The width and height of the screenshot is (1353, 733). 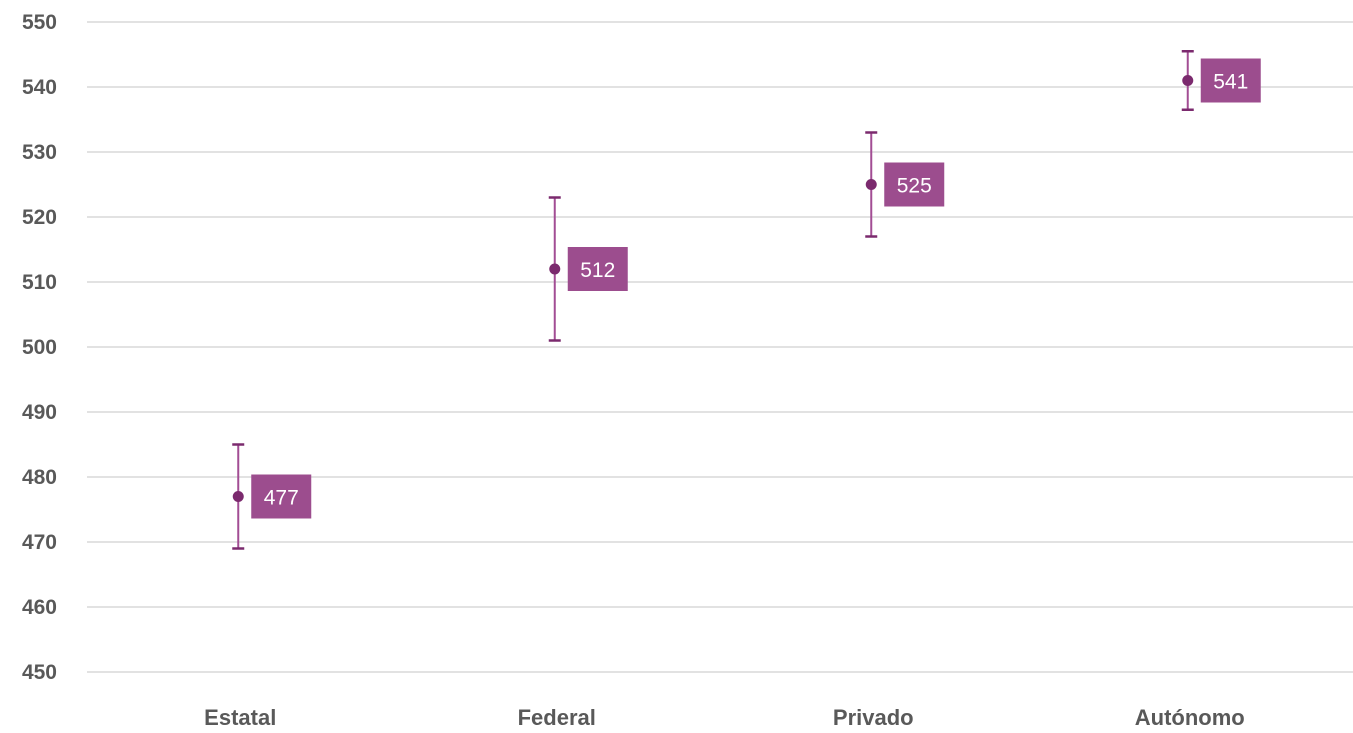 What do you see at coordinates (39, 152) in the screenshot?
I see `y-tick-label: 530` at bounding box center [39, 152].